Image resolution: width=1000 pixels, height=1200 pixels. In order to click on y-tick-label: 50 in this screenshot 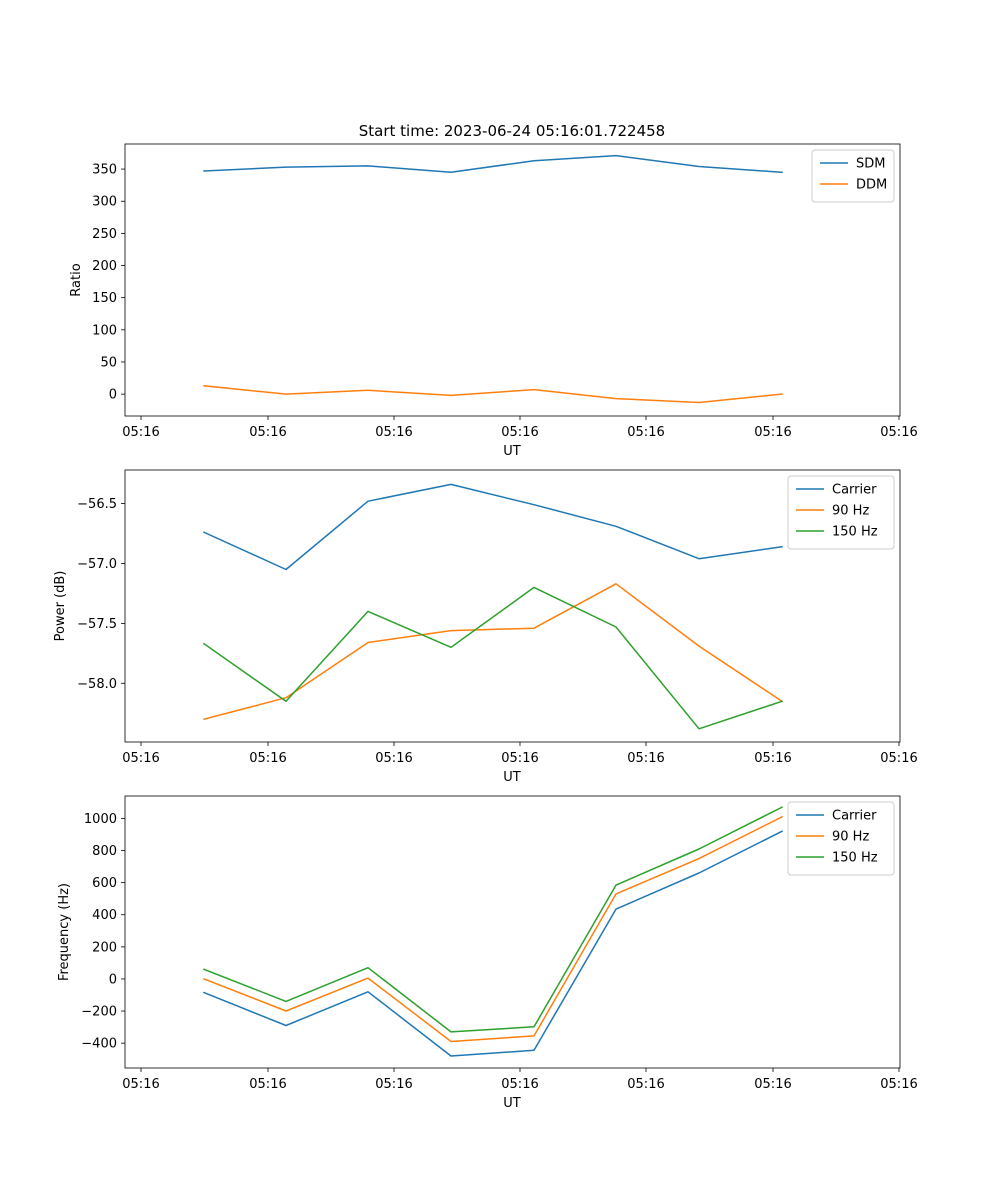, I will do `click(108, 362)`.